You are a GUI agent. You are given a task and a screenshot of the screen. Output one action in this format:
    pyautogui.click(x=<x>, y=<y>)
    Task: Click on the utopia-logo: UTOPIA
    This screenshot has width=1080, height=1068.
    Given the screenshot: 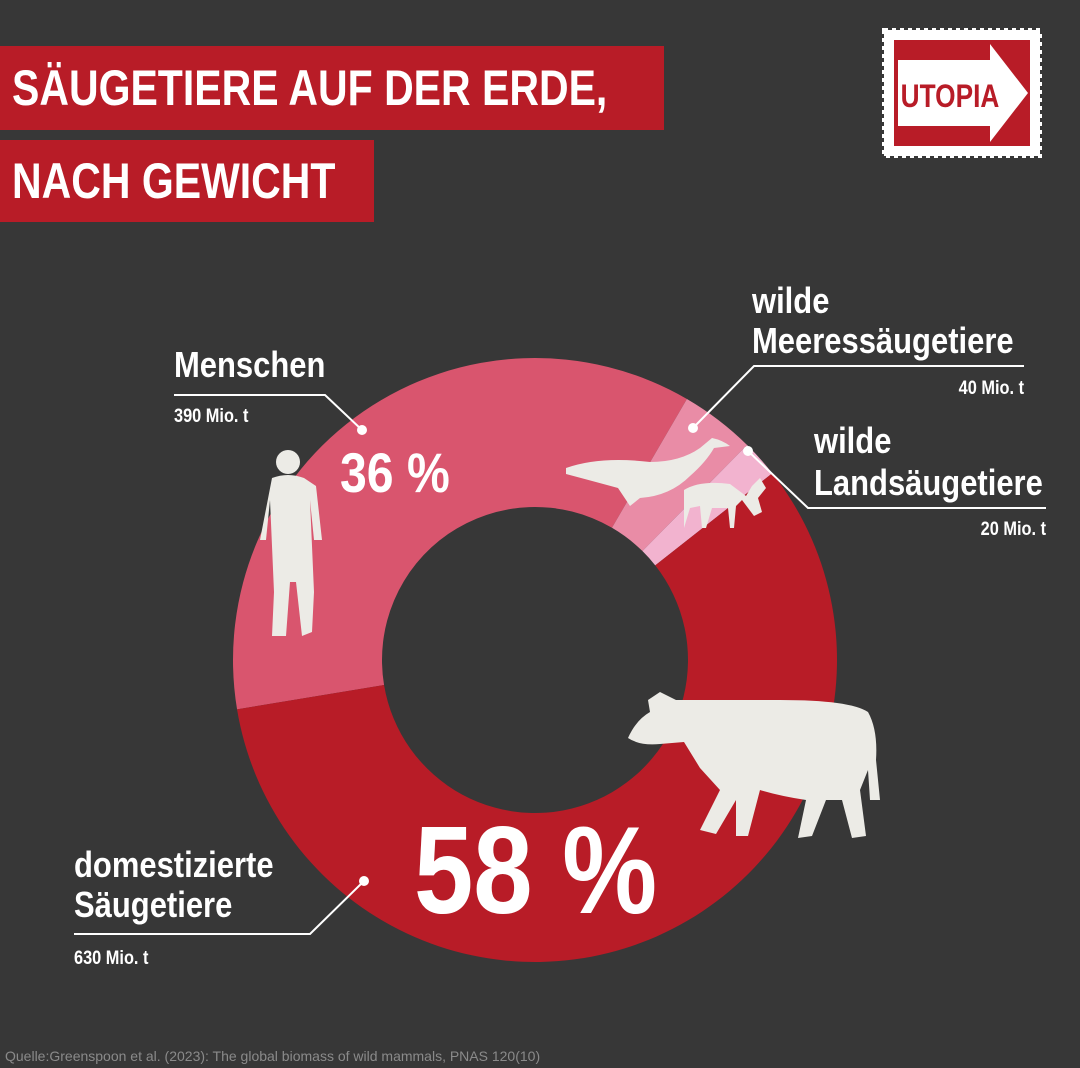 What is the action you would take?
    pyautogui.click(x=962, y=93)
    